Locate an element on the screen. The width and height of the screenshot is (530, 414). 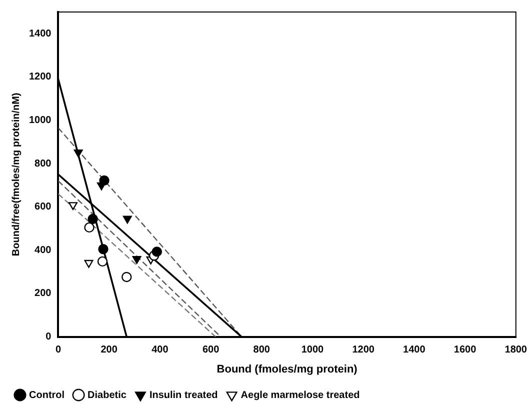
y-tick-label: 0 is located at coordinates (49, 337).